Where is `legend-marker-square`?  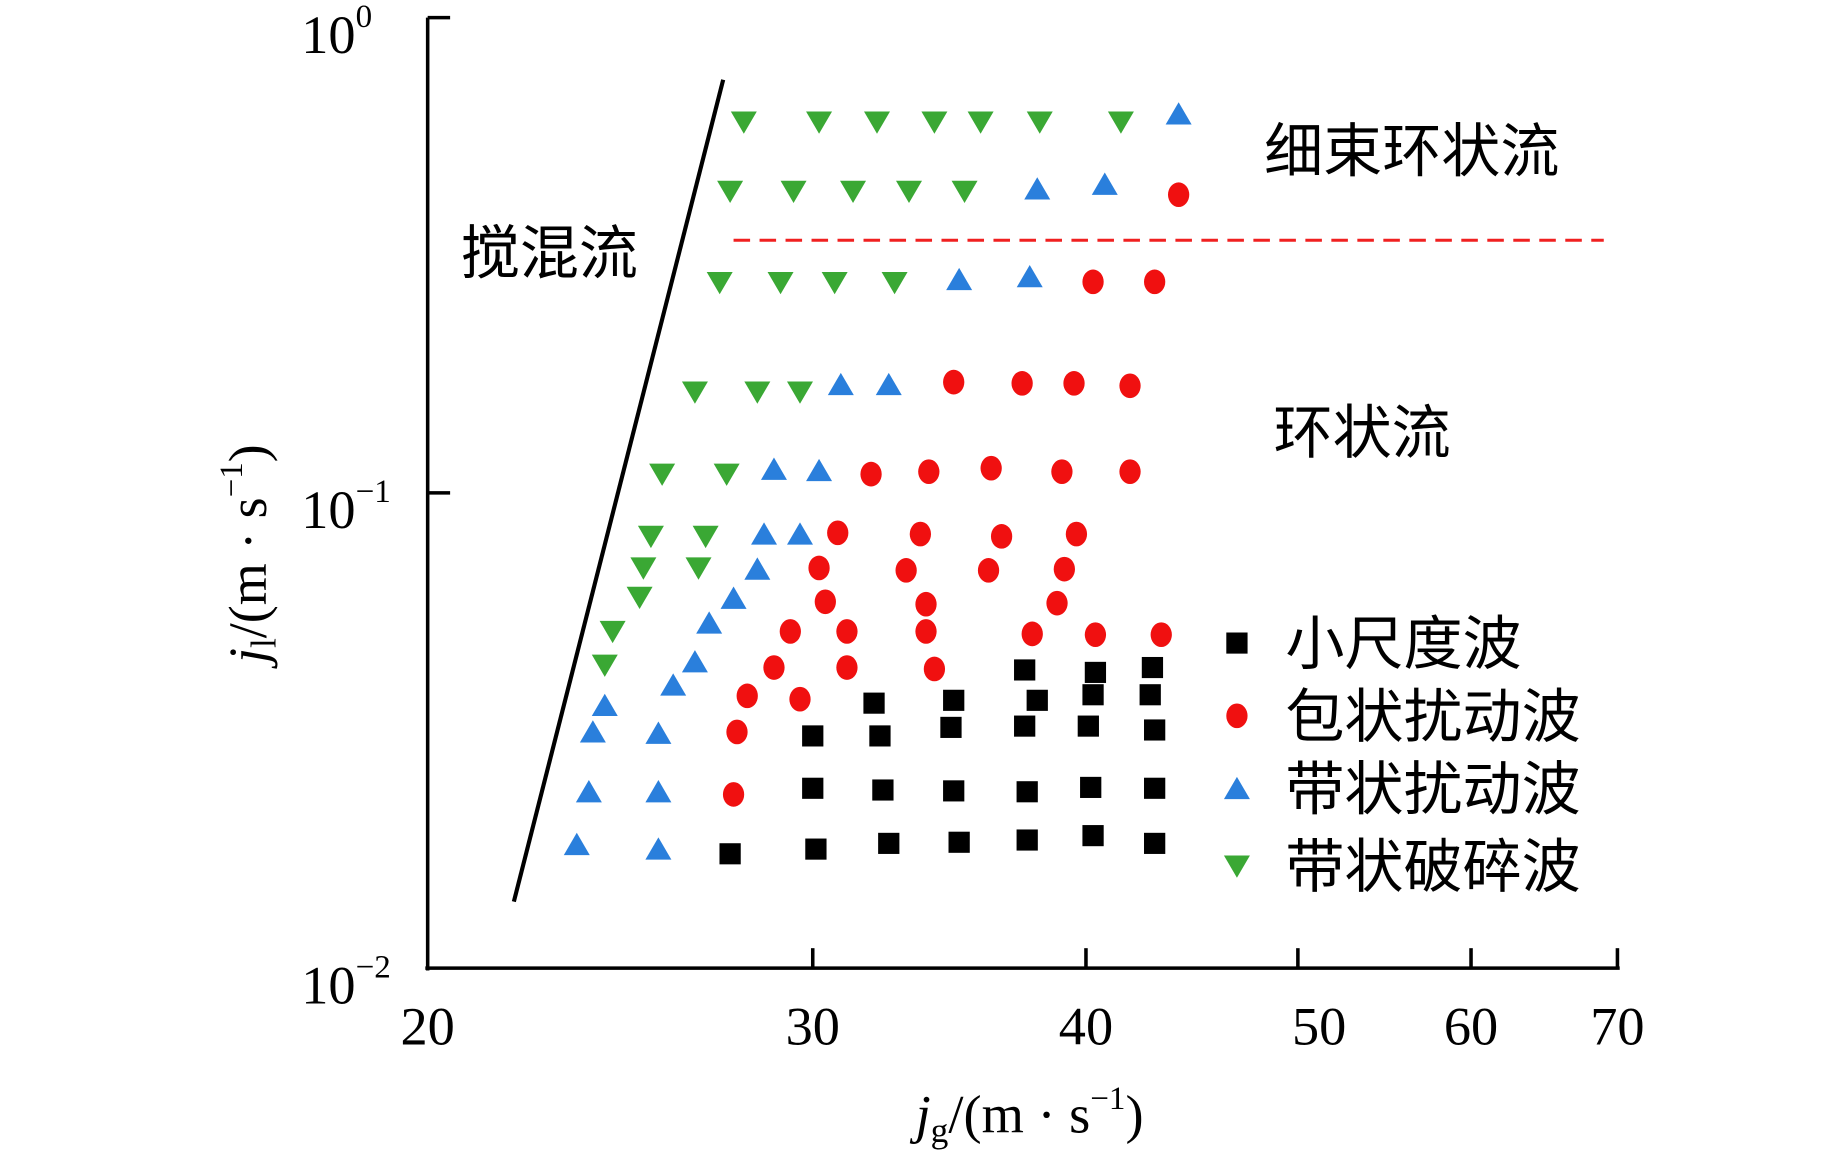 legend-marker-square is located at coordinates (1237, 643).